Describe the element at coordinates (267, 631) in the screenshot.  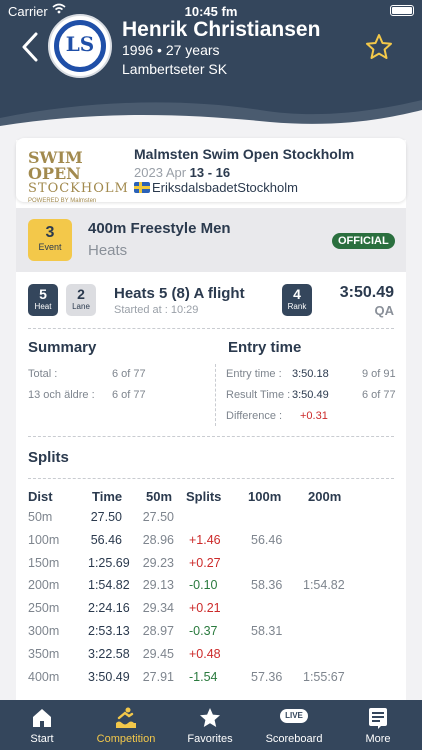
I see `split-100m: 58.31` at that location.